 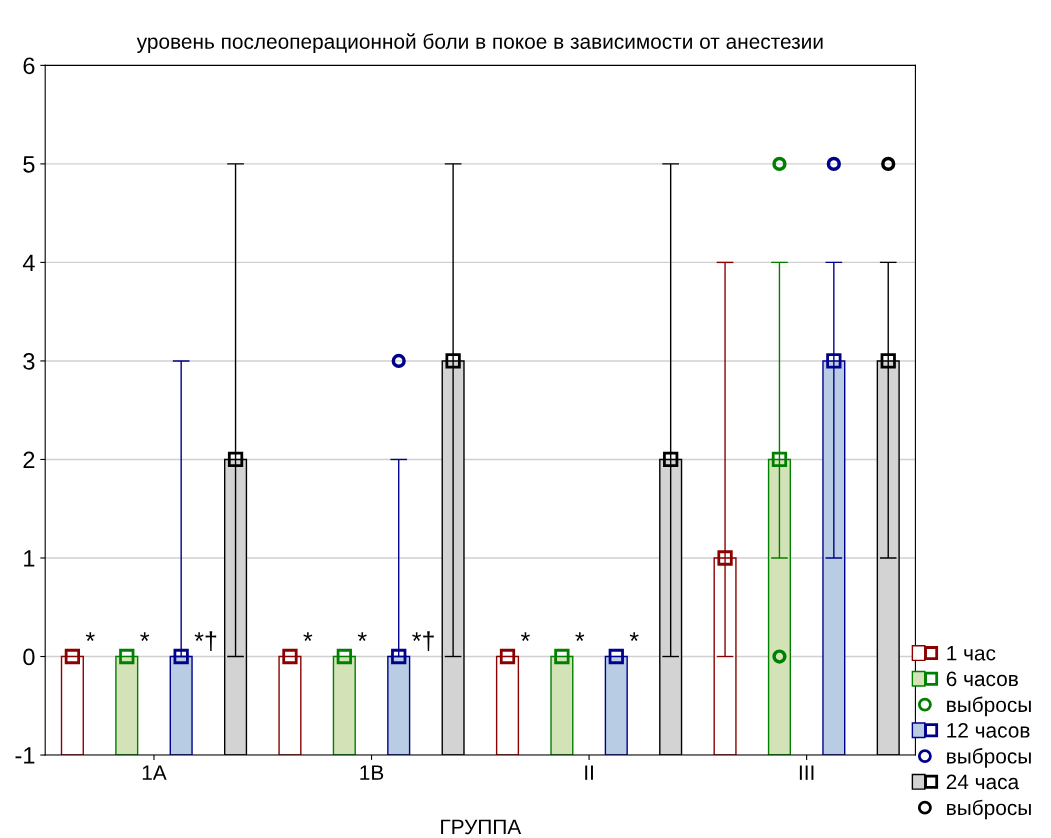 I want to click on legend-label: 12 часов, so click(x=988, y=730).